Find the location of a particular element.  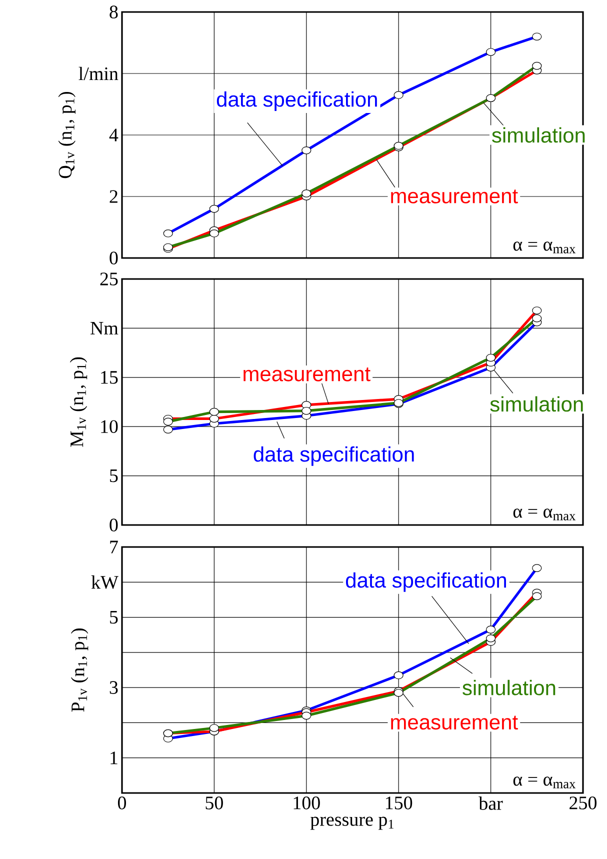

y-tick-label: 1 is located at coordinates (114, 758).